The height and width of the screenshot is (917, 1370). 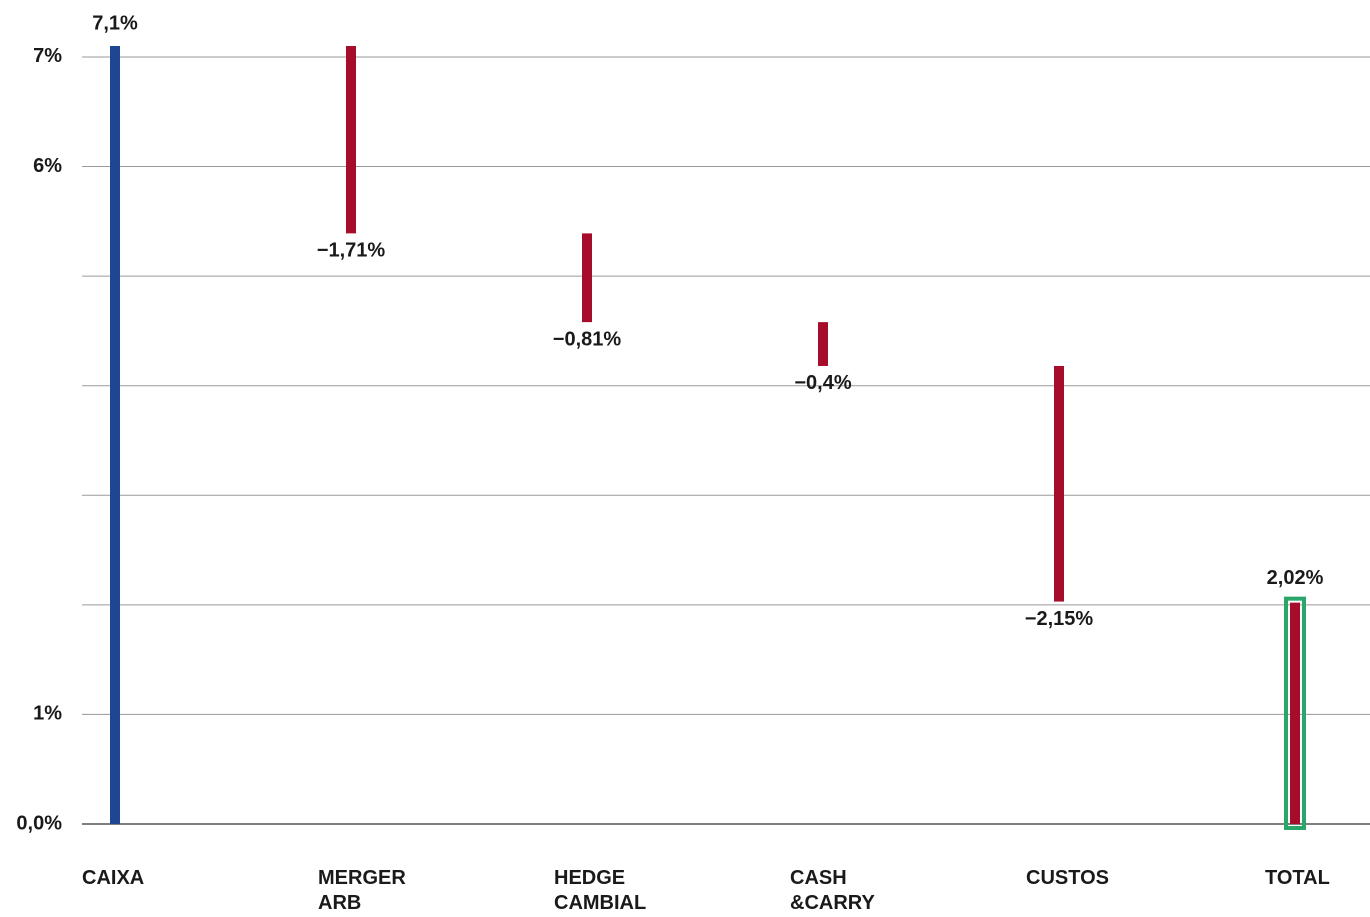 I want to click on value-label: 7,1%, so click(x=115, y=23).